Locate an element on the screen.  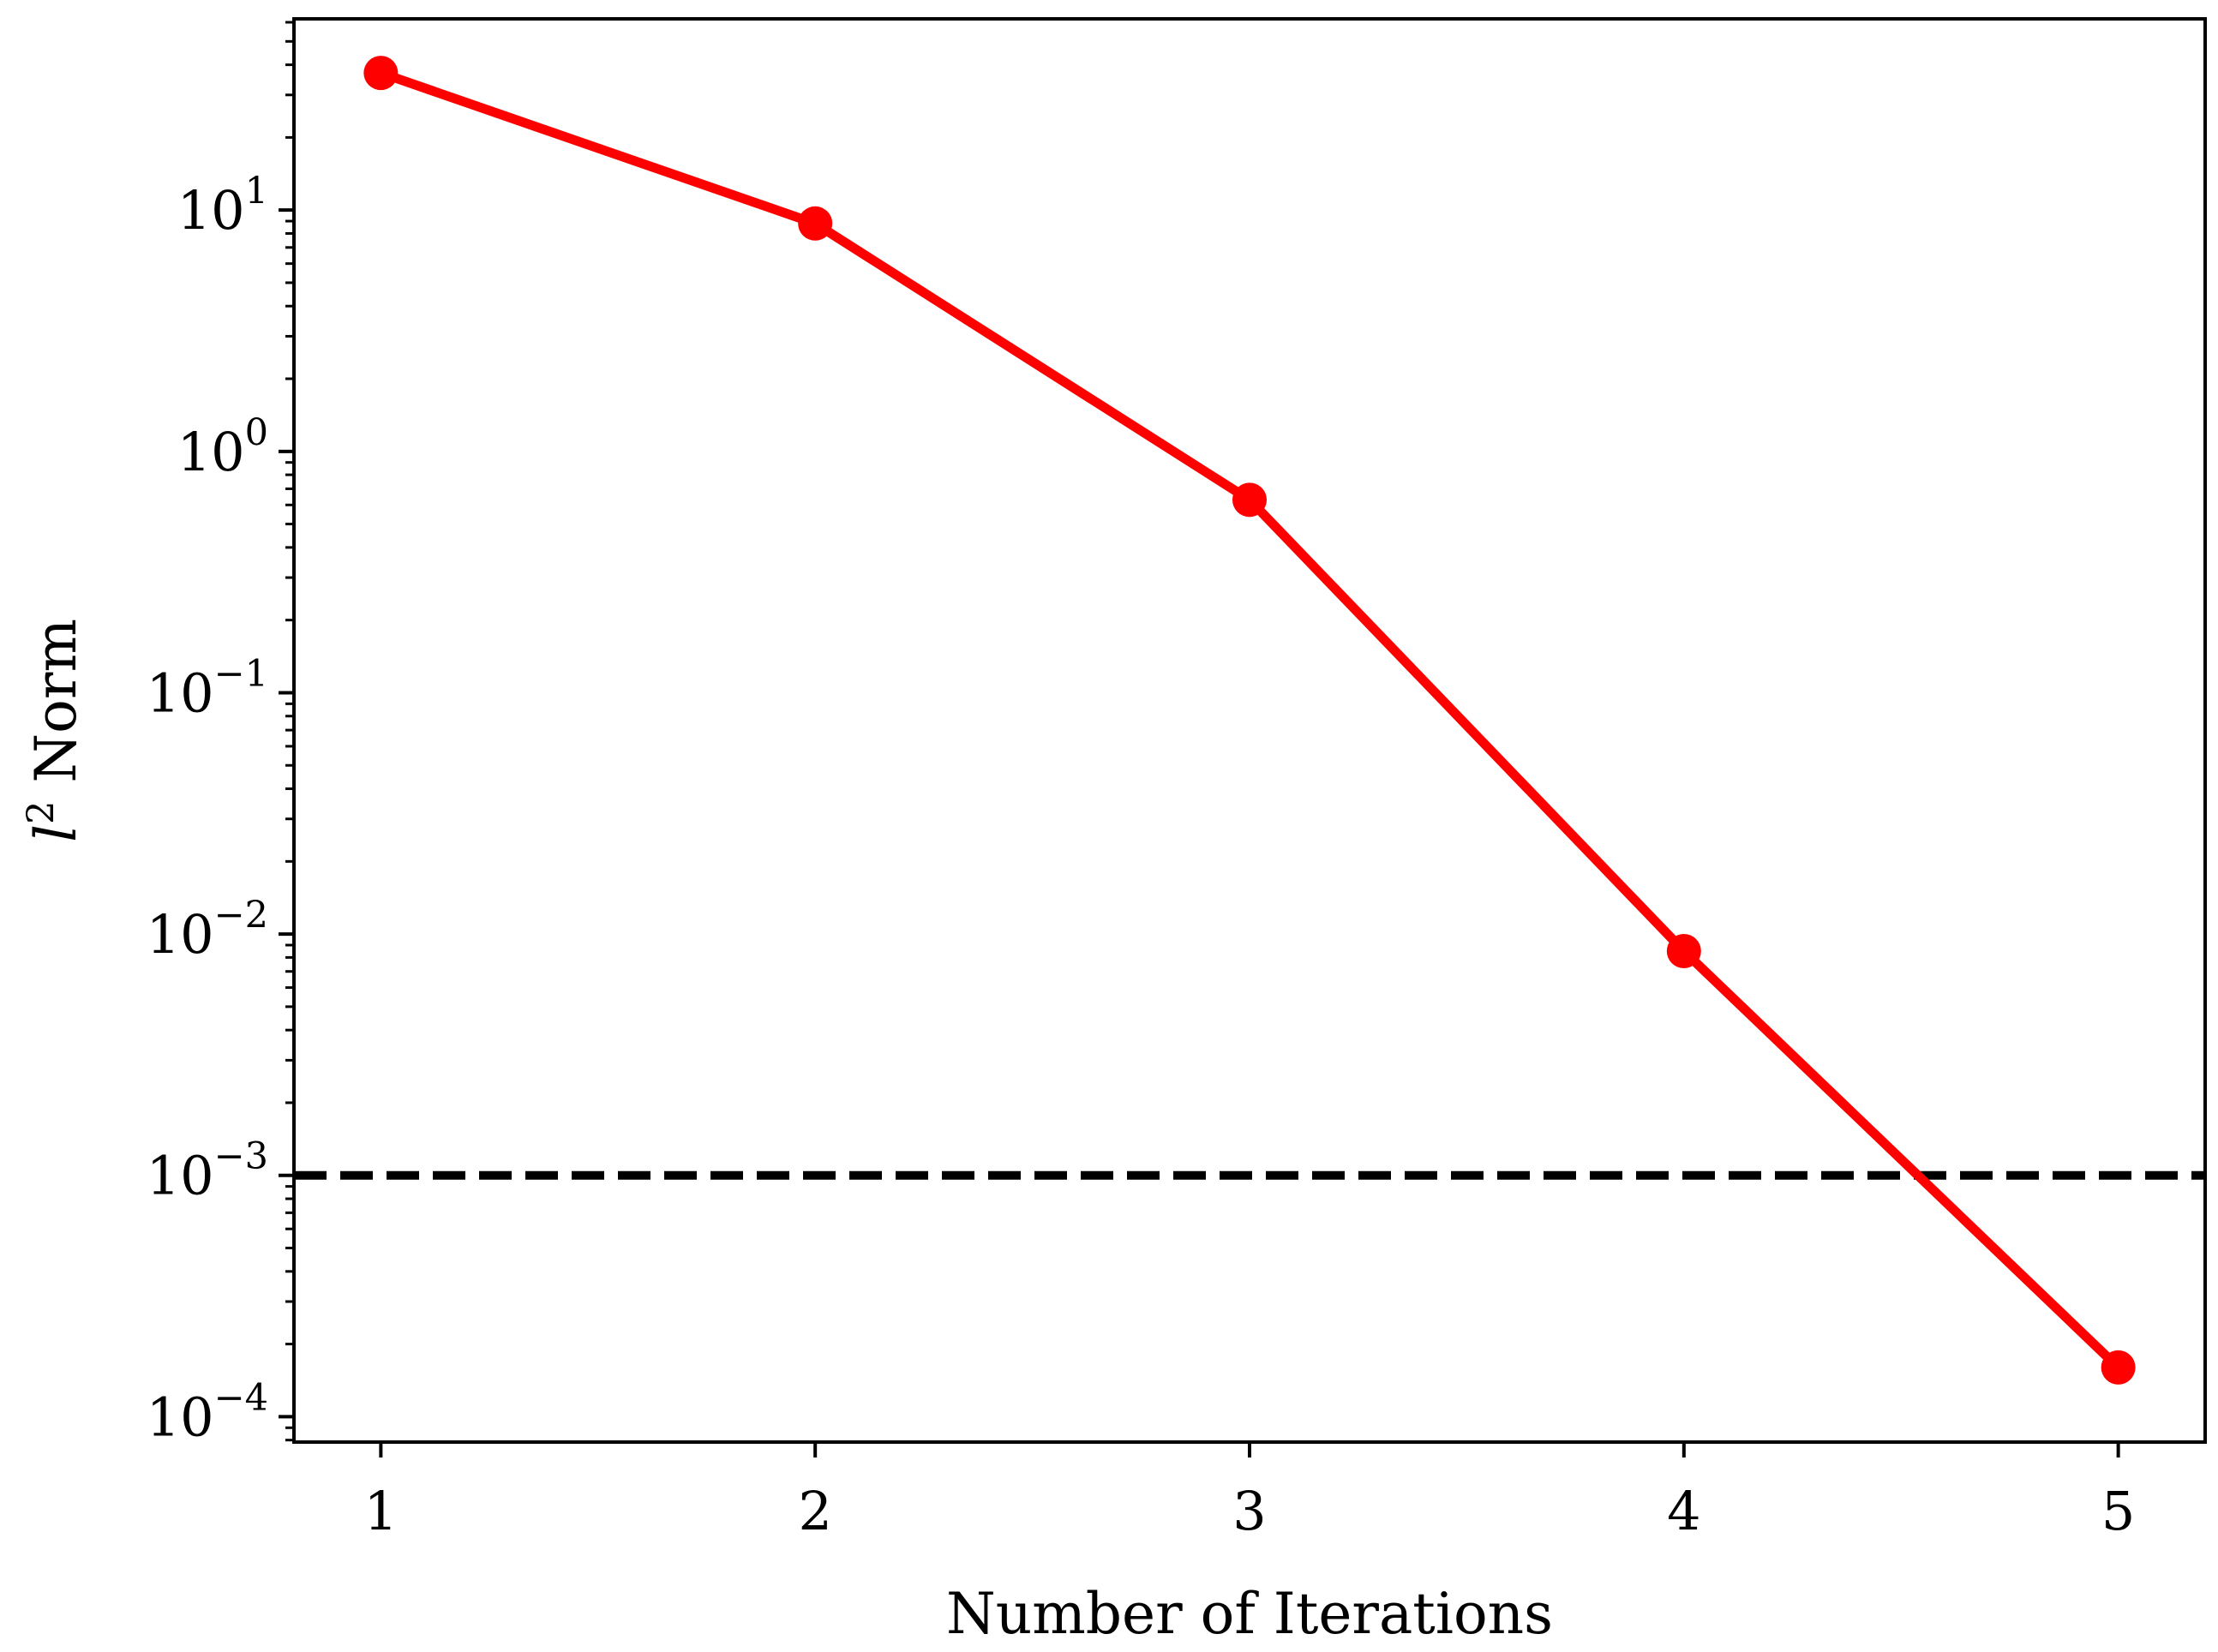
y-tick-label: 10⁰ is located at coordinates (222, 447).